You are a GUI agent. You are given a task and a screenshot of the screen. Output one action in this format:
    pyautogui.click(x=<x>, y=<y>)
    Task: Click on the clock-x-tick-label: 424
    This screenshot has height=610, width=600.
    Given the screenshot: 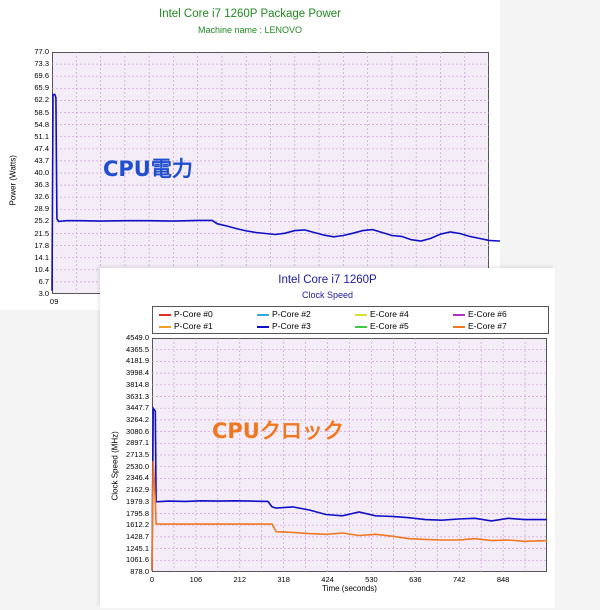 What is the action you would take?
    pyautogui.click(x=327, y=579)
    